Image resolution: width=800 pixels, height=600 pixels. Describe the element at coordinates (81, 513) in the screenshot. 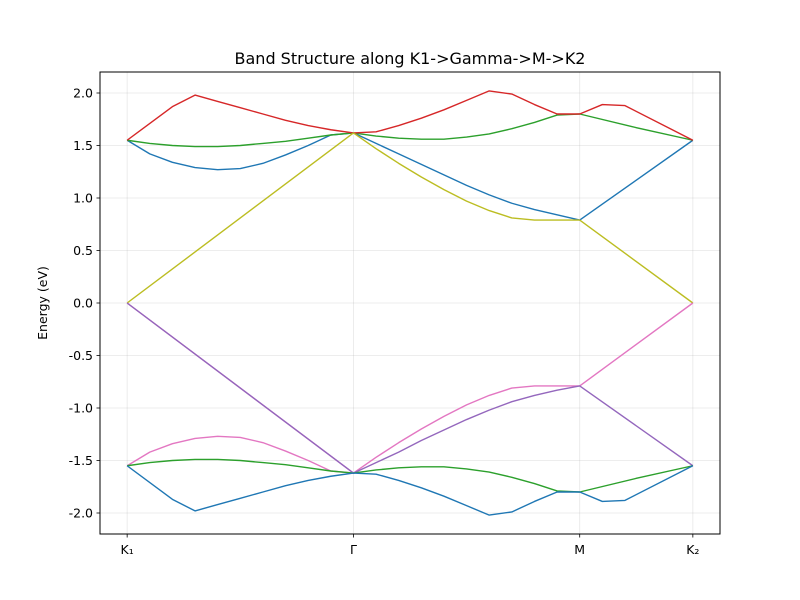

I see `y-tick-label: -2.0` at that location.